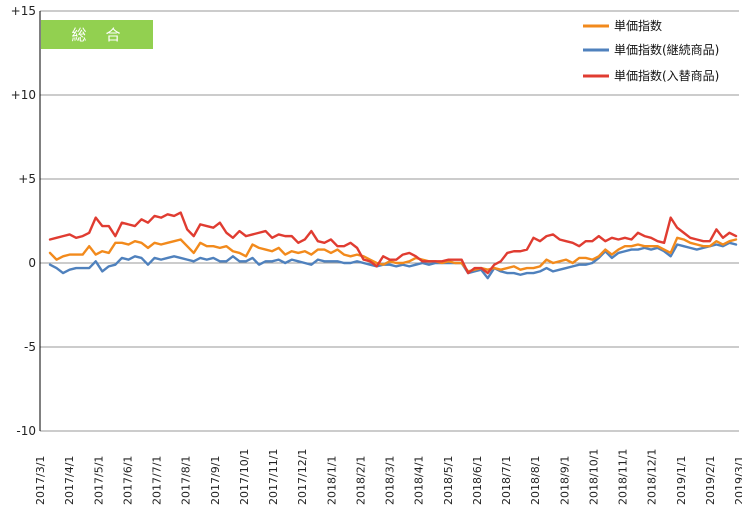 The image size is (742, 510). I want to click on y-tick-label: +10, so click(23, 95).